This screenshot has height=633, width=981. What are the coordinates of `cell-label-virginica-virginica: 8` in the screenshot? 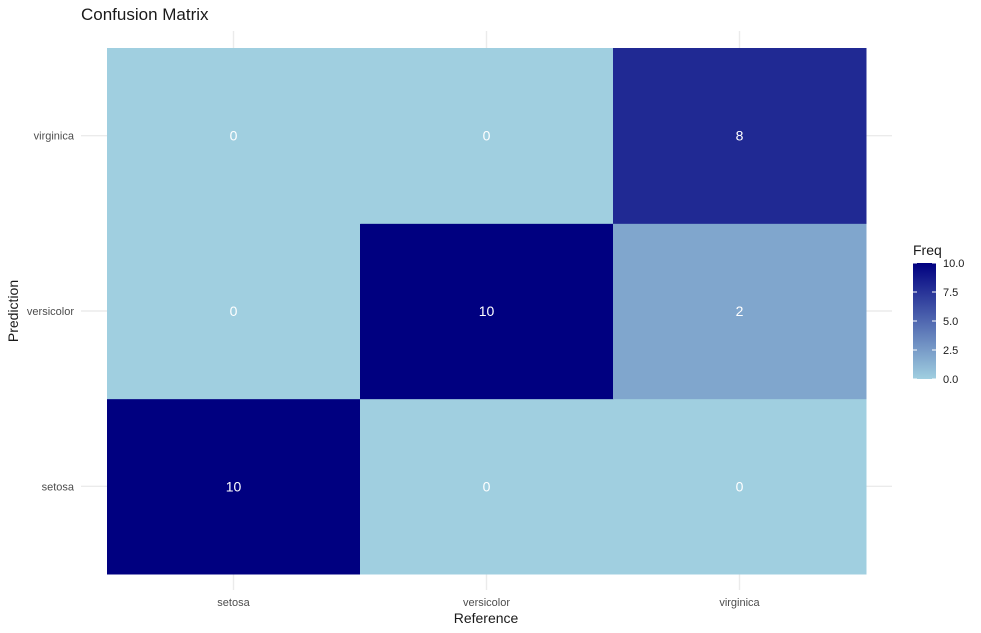 It's located at (740, 136).